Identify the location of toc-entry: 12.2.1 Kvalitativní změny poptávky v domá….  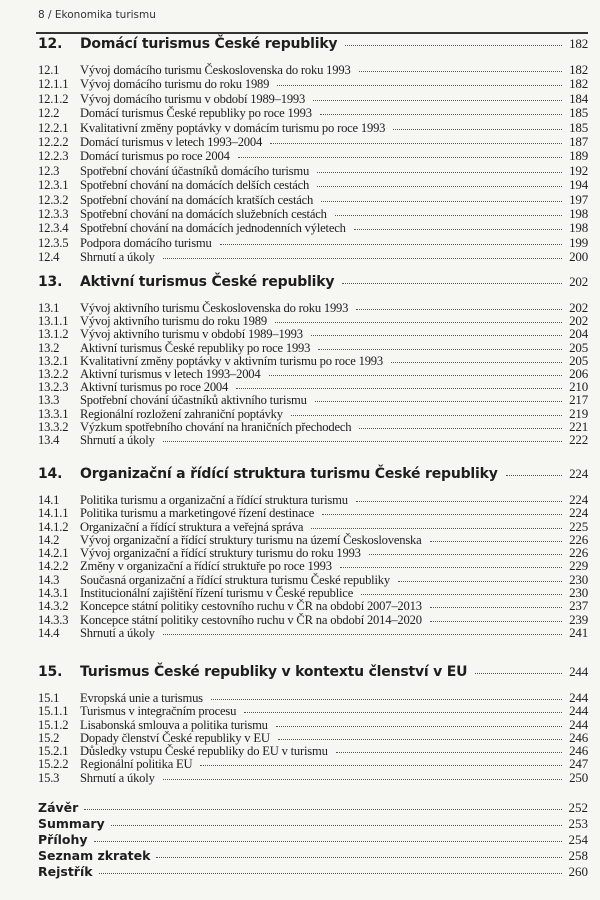
(313, 127).